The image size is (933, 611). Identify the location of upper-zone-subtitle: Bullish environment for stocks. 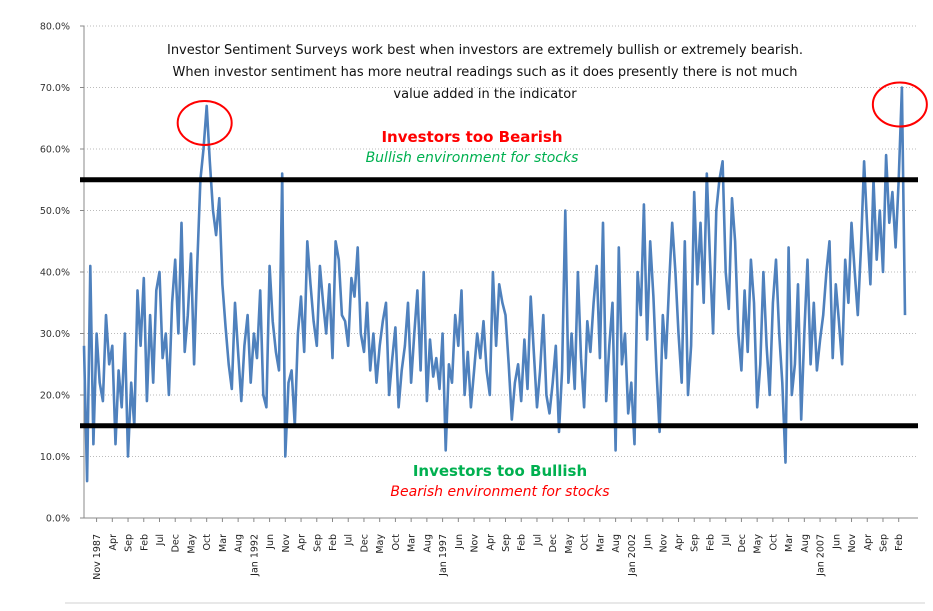
(472, 158).